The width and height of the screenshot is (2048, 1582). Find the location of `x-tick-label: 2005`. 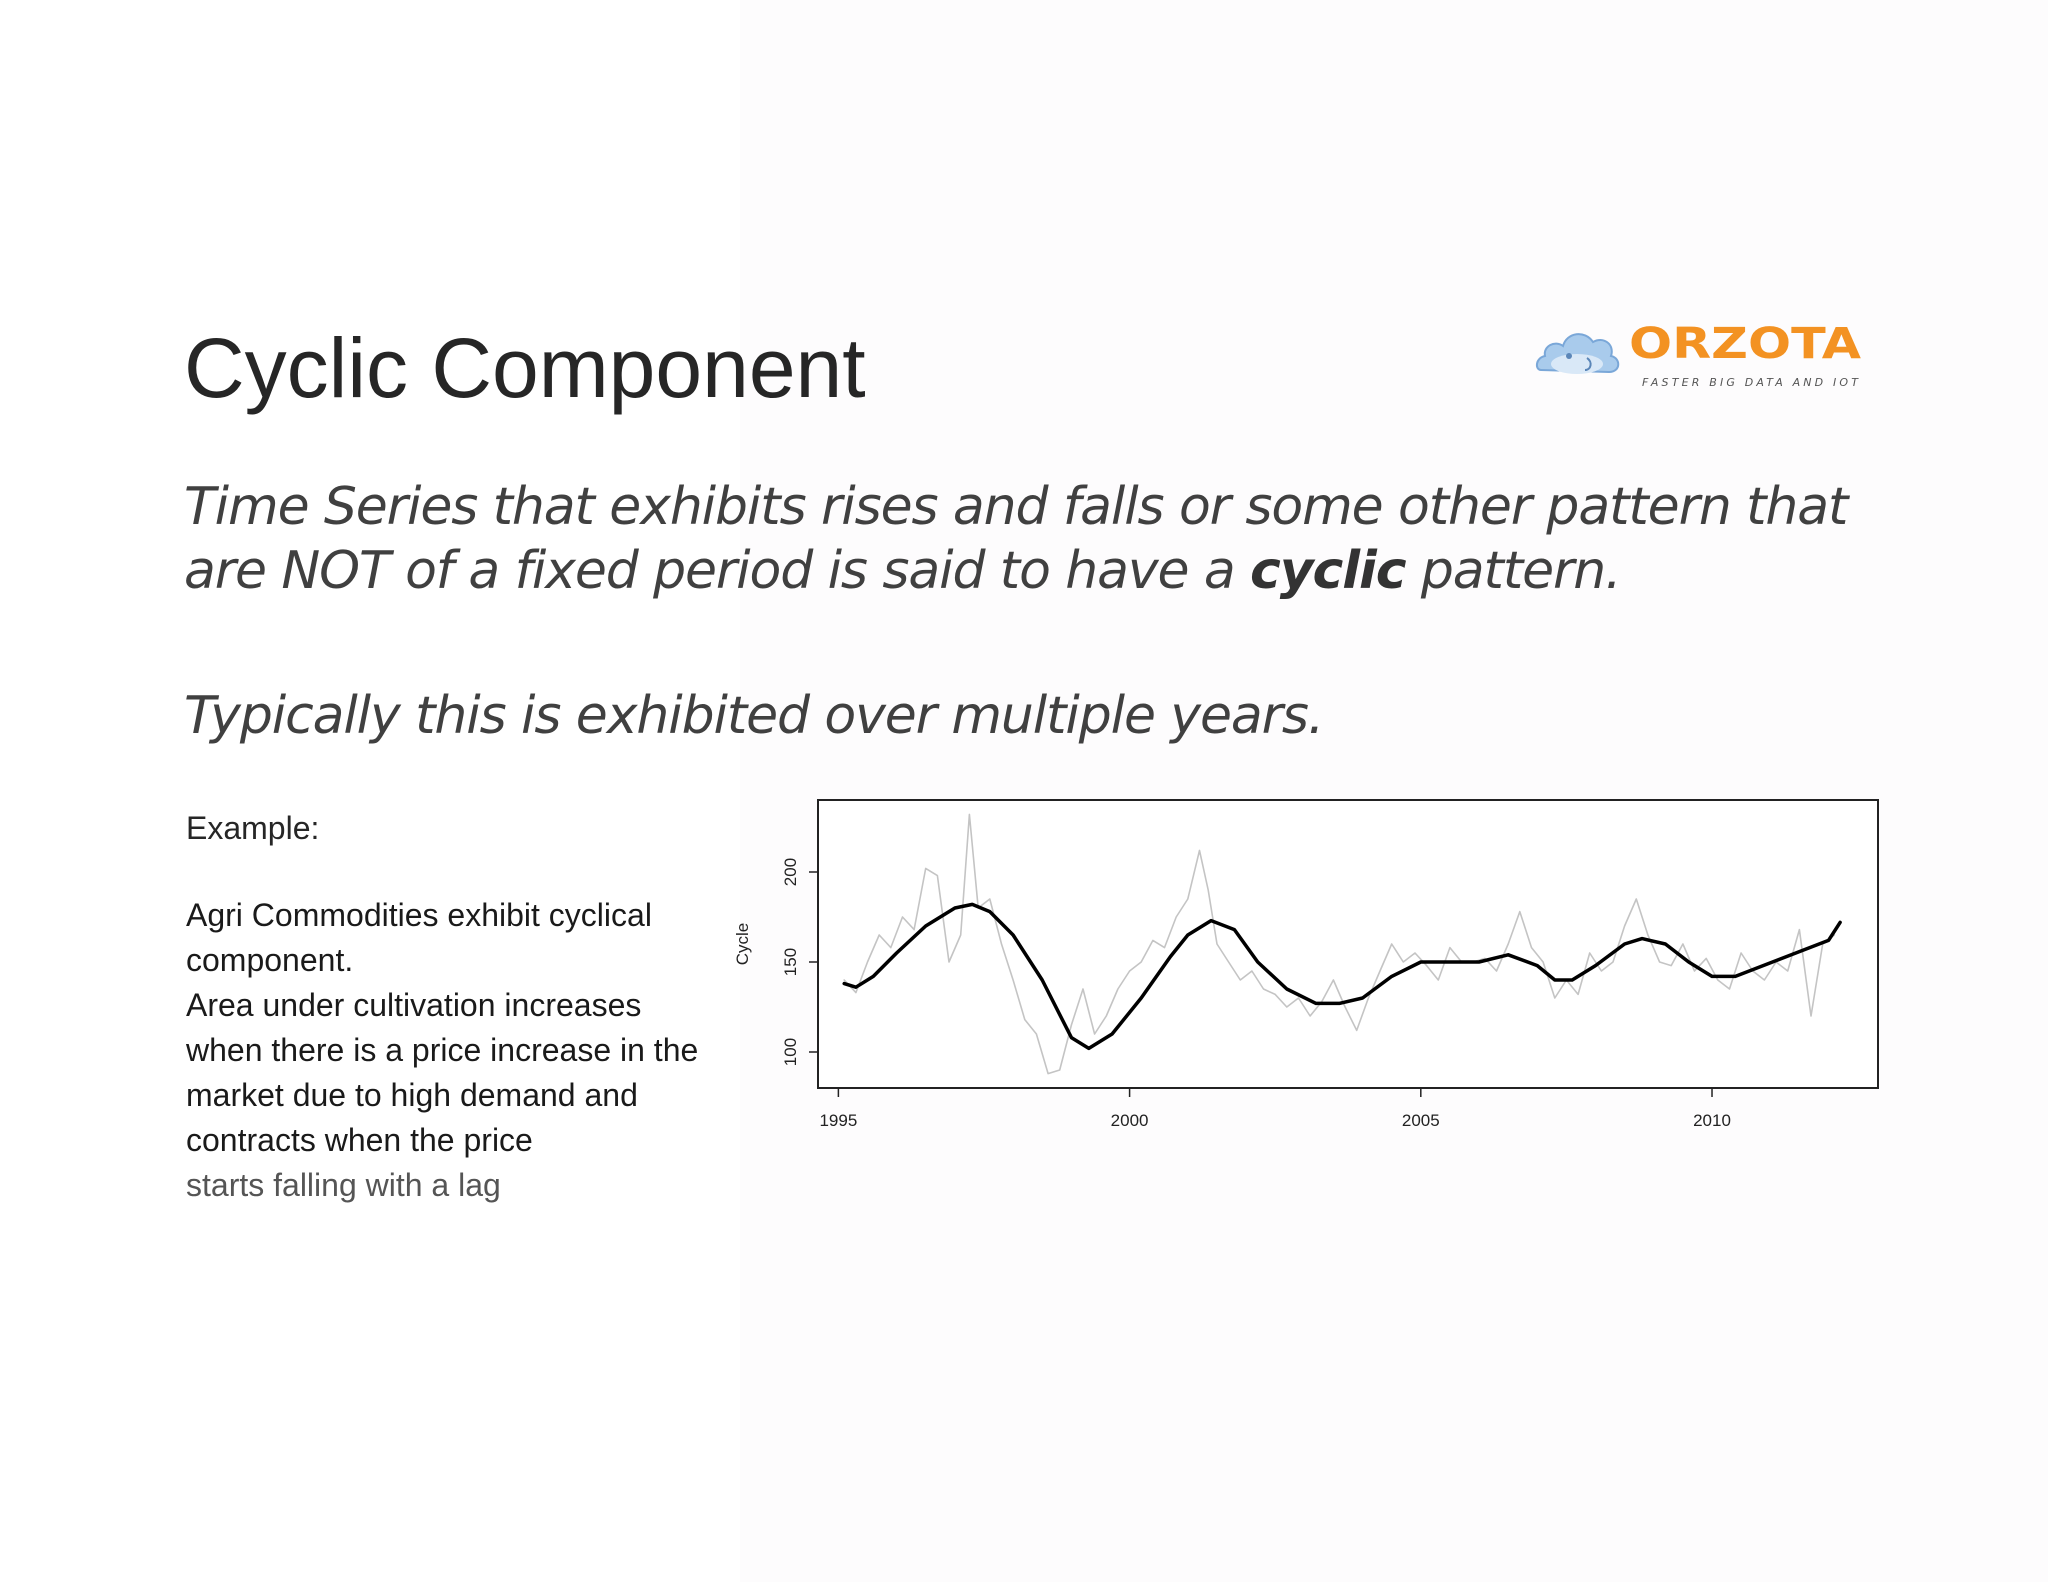

x-tick-label: 2005 is located at coordinates (1421, 1120).